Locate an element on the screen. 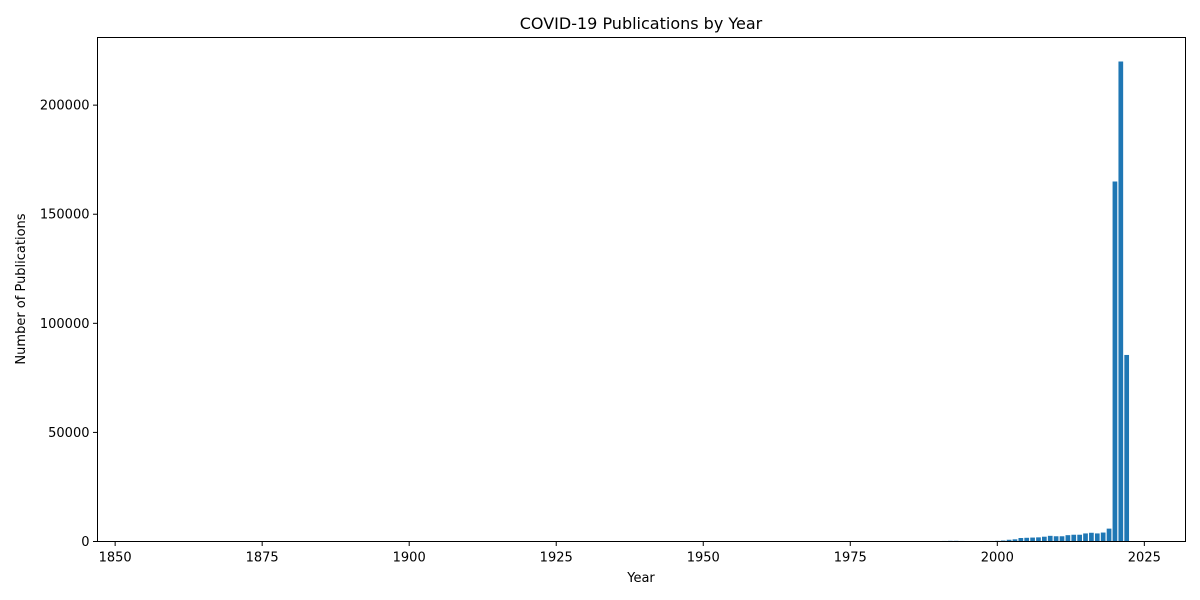  bar-2022 is located at coordinates (1127, 448).